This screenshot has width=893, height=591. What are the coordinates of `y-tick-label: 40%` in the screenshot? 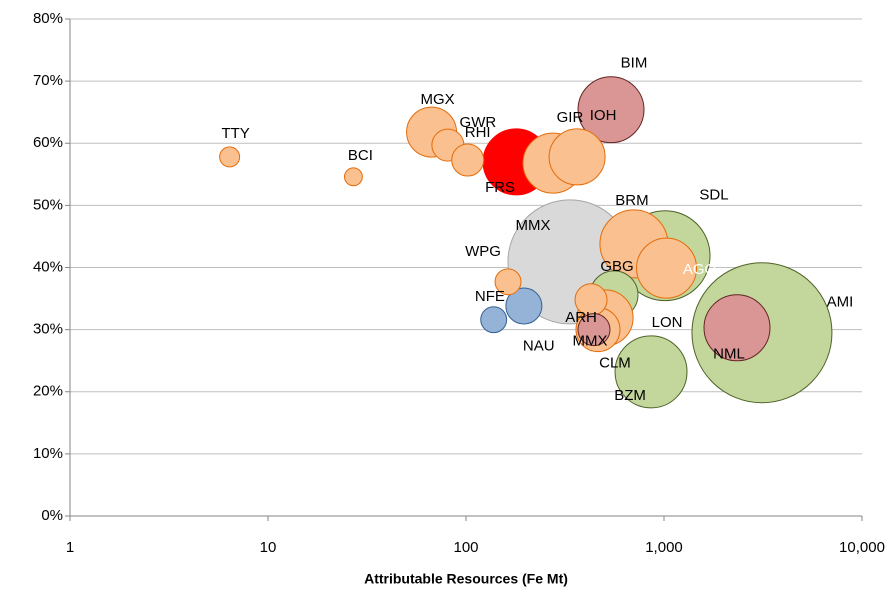 It's located at (48, 266).